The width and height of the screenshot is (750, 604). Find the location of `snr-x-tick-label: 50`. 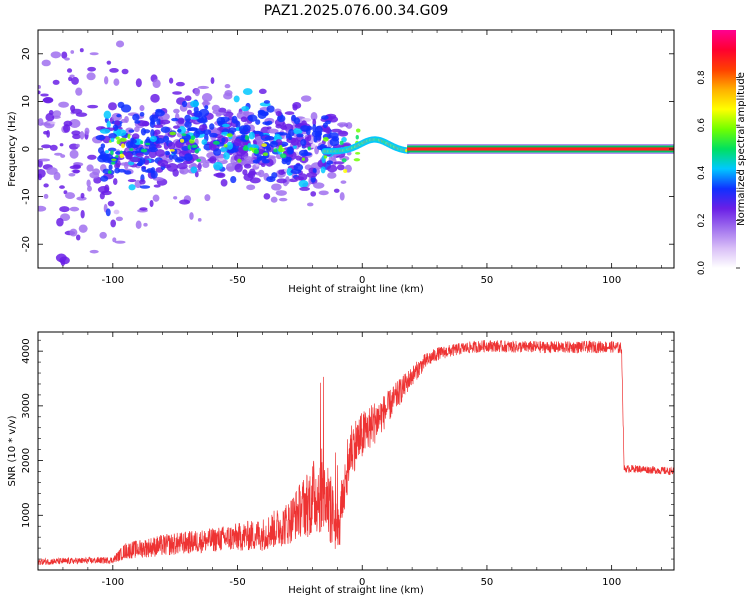

snr-x-tick-label: 50 is located at coordinates (487, 582).